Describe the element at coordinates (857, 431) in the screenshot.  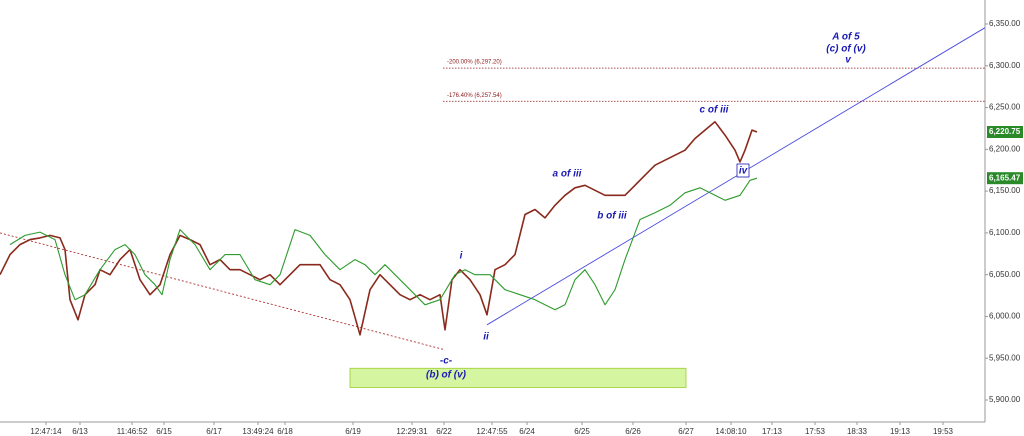
I see `x-tick-label: 18:33` at that location.